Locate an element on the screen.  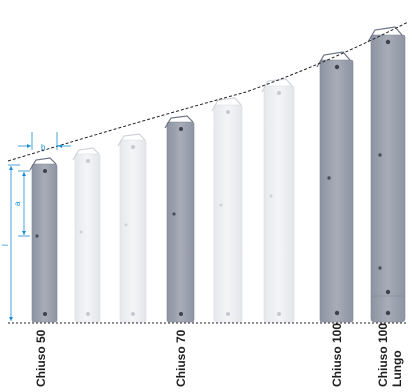
label-chiuso-50: Chiuso 50 is located at coordinates (41, 358).